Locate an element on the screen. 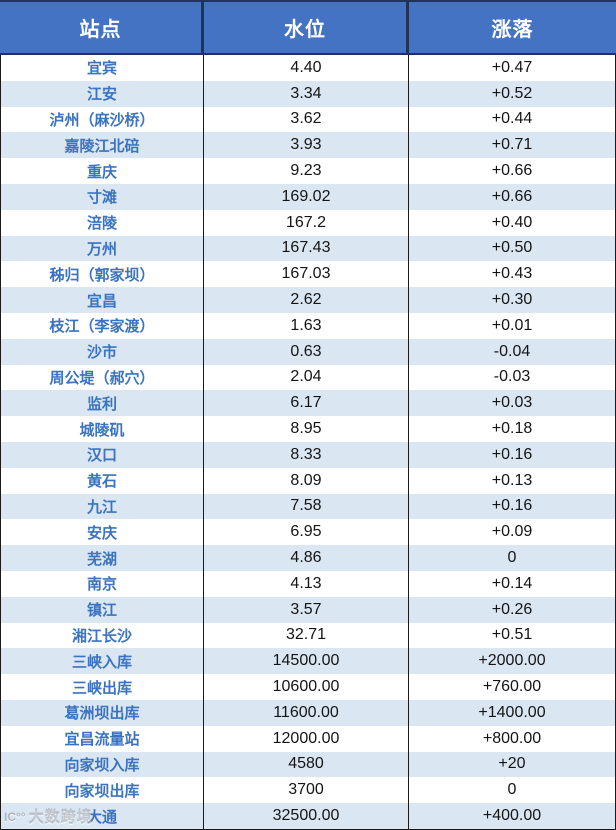 This screenshot has height=830, width=616. change-cell: +400.00 is located at coordinates (512, 816).